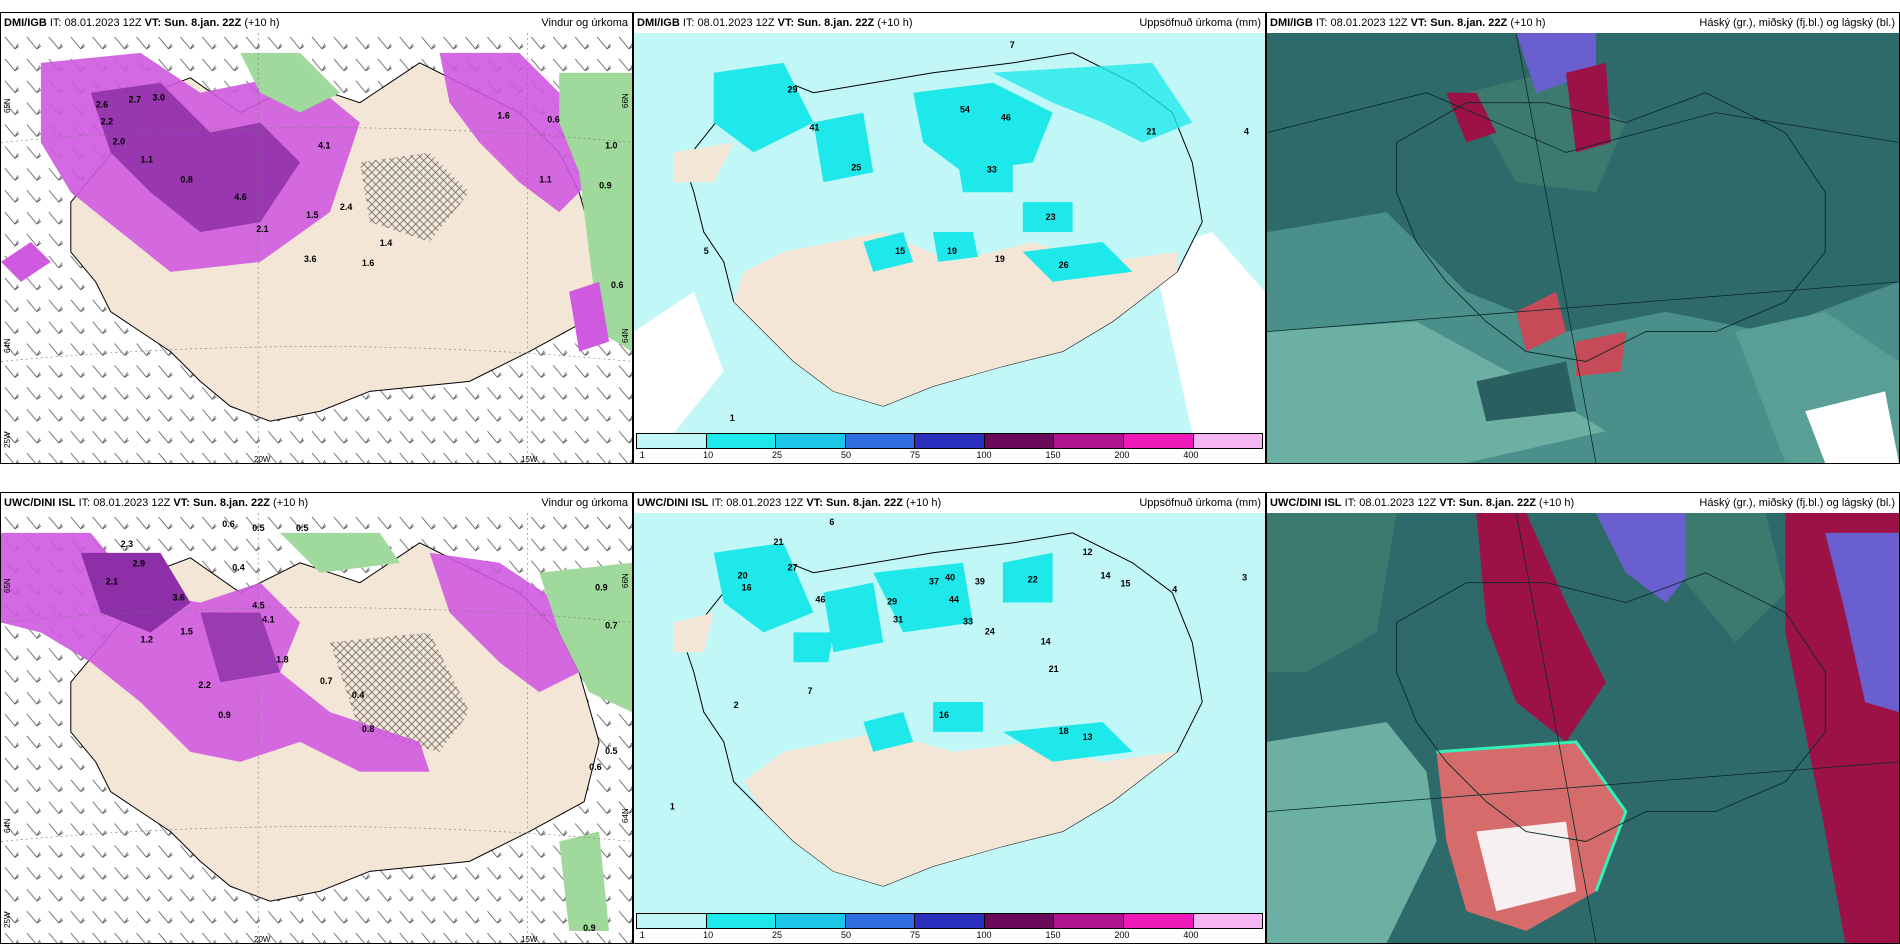 The height and width of the screenshot is (950, 1900). What do you see at coordinates (7, 585) in the screenshot?
I see `lat-tick-left-65n: 65N` at bounding box center [7, 585].